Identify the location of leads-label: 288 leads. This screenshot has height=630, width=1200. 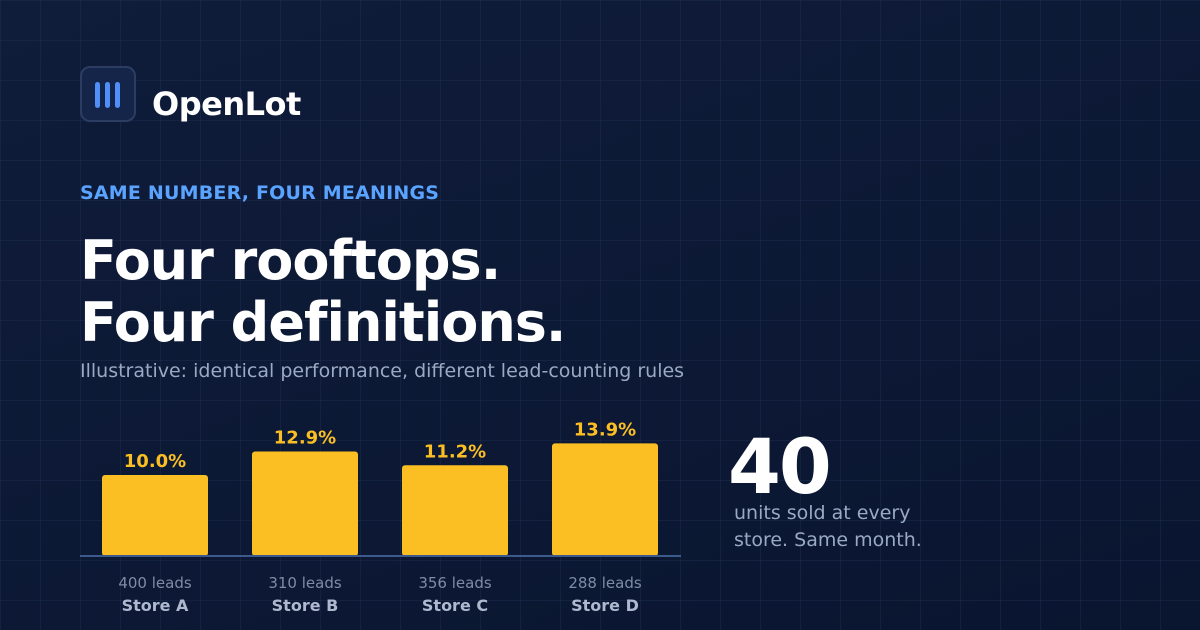
(605, 583).